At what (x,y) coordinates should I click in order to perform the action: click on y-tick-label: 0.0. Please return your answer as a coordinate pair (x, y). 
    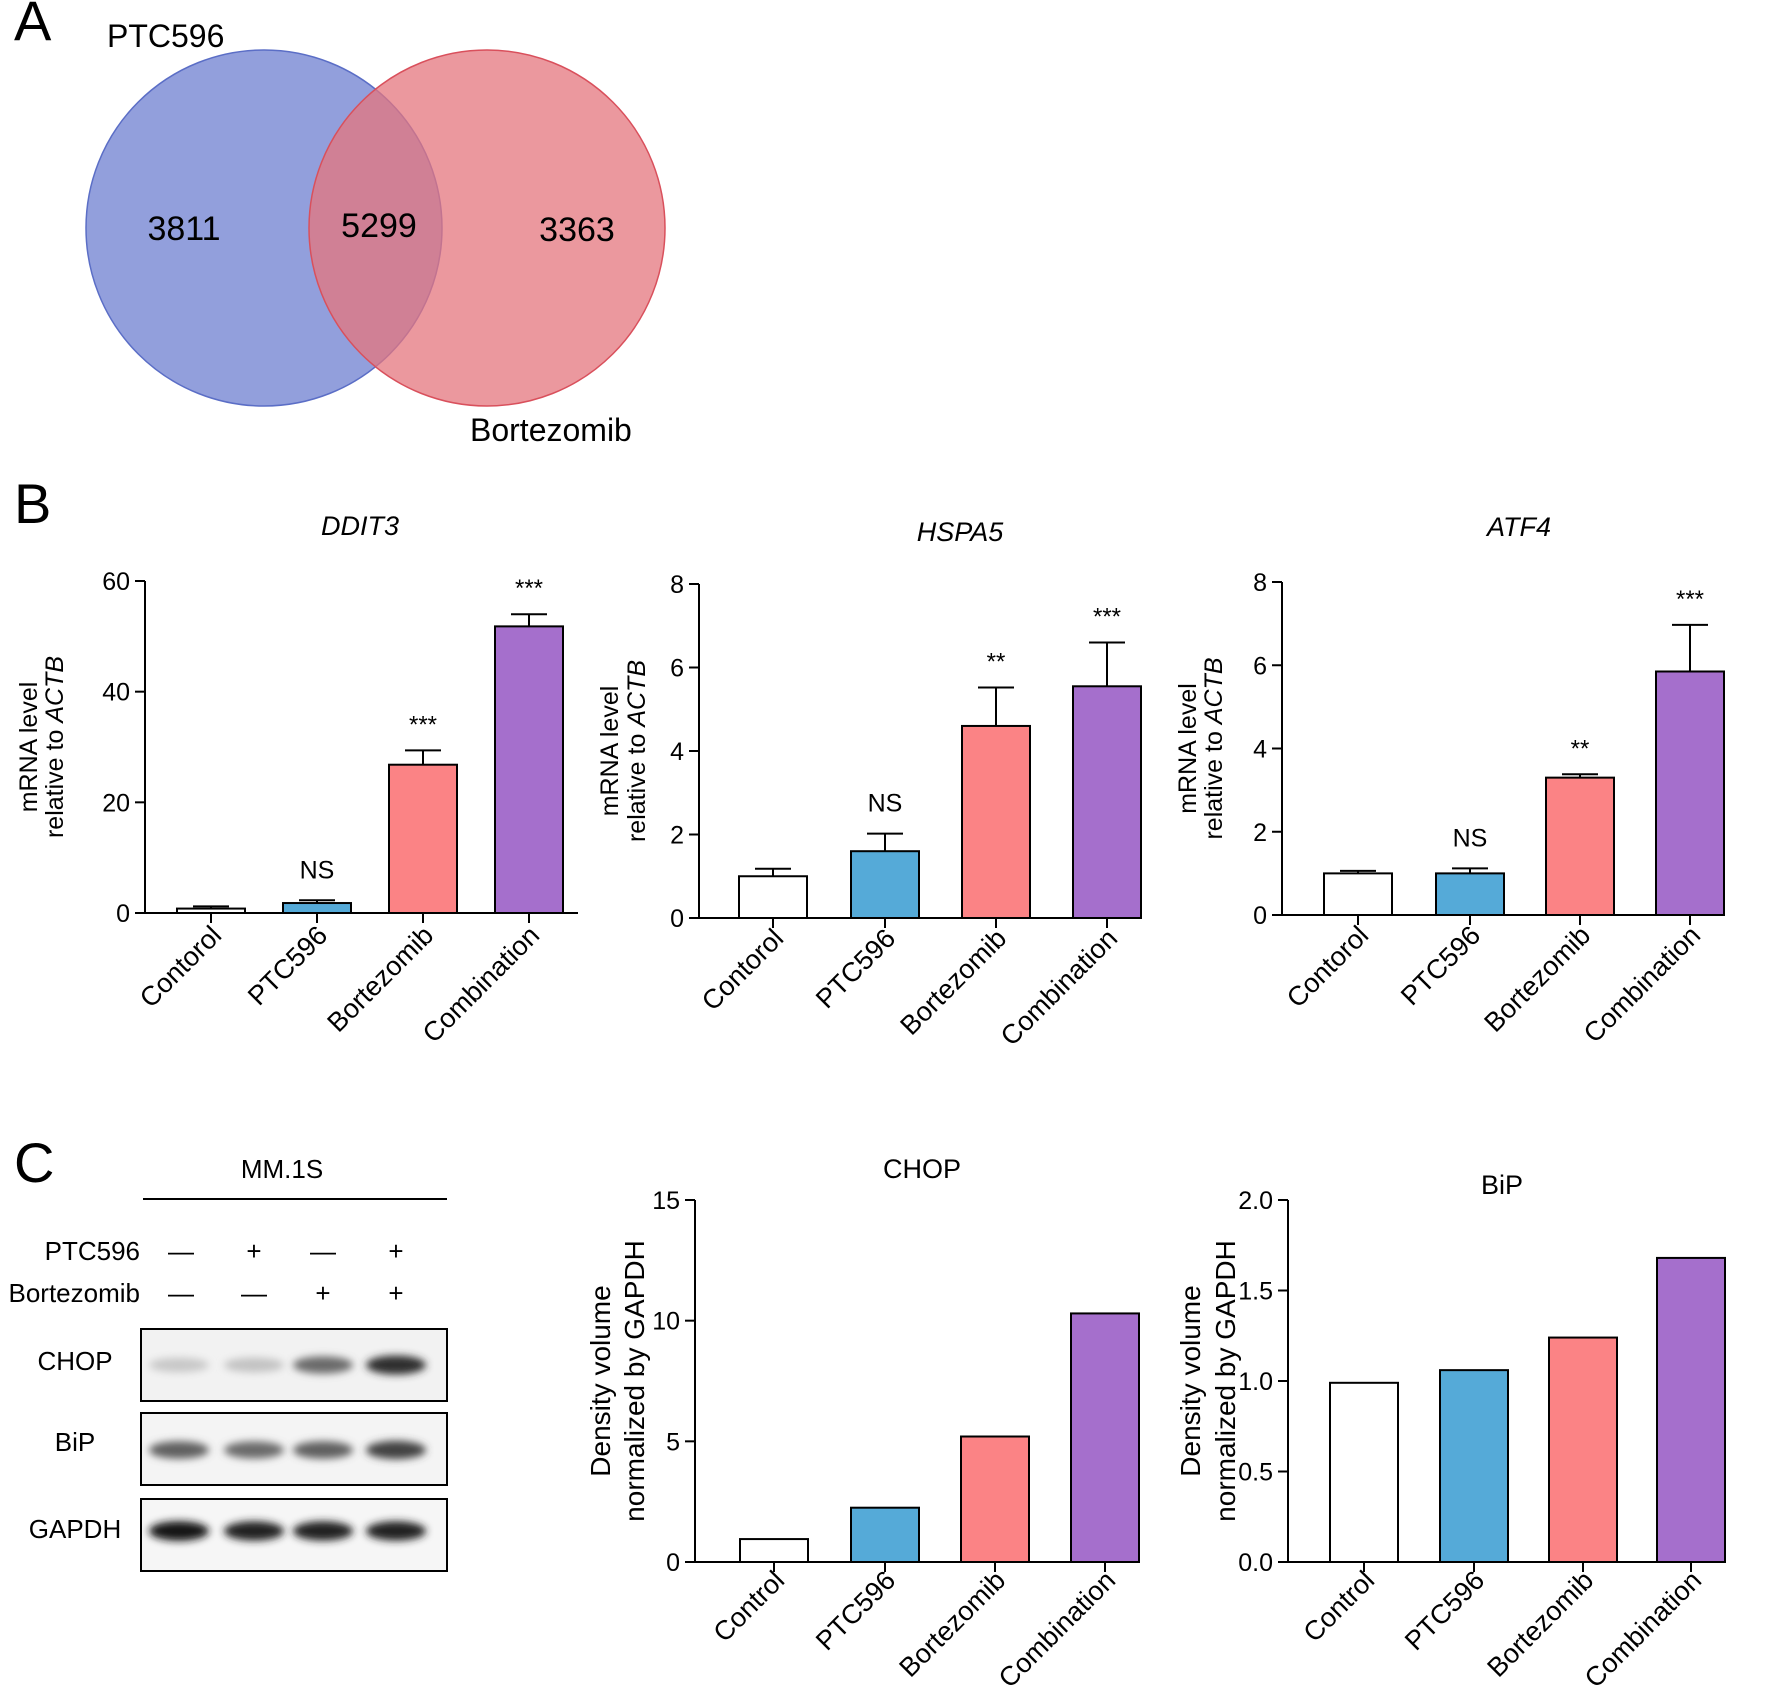
    Looking at the image, I should click on (1255, 1563).